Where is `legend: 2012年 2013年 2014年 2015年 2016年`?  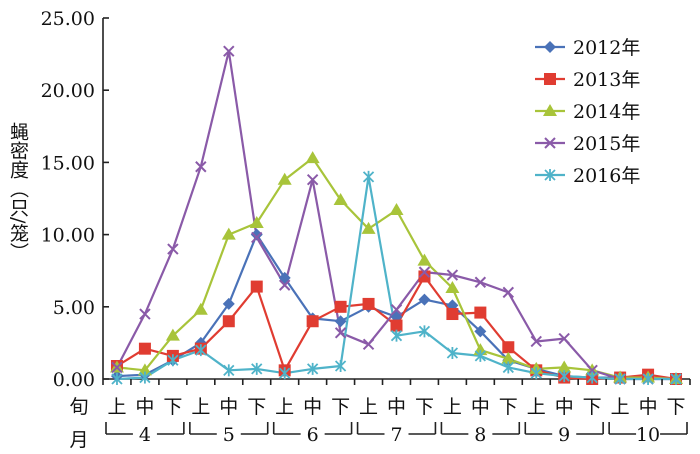
legend: 2012年 2013年 2014年 2015年 2016年 is located at coordinates (587, 112).